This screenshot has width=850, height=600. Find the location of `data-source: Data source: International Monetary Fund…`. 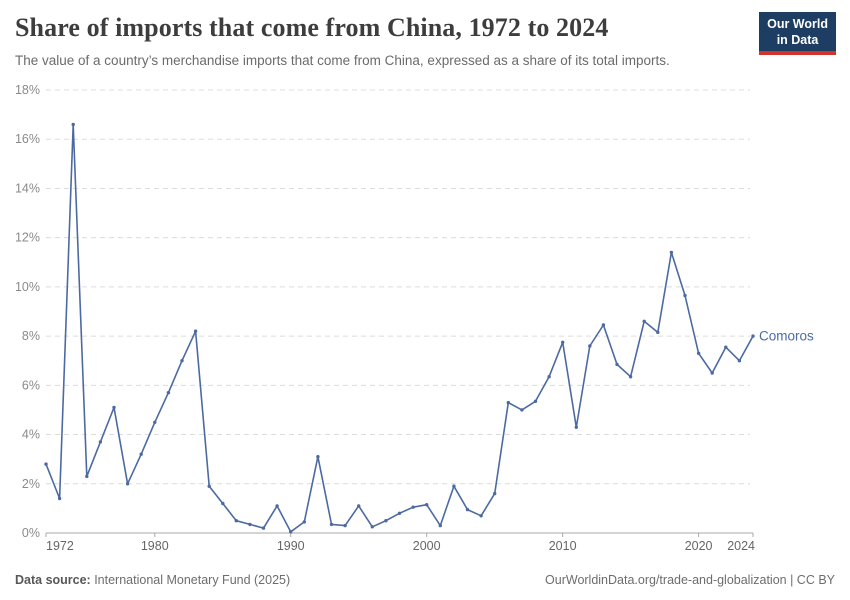

data-source: Data source: International Monetary Fund… is located at coordinates (152, 580).